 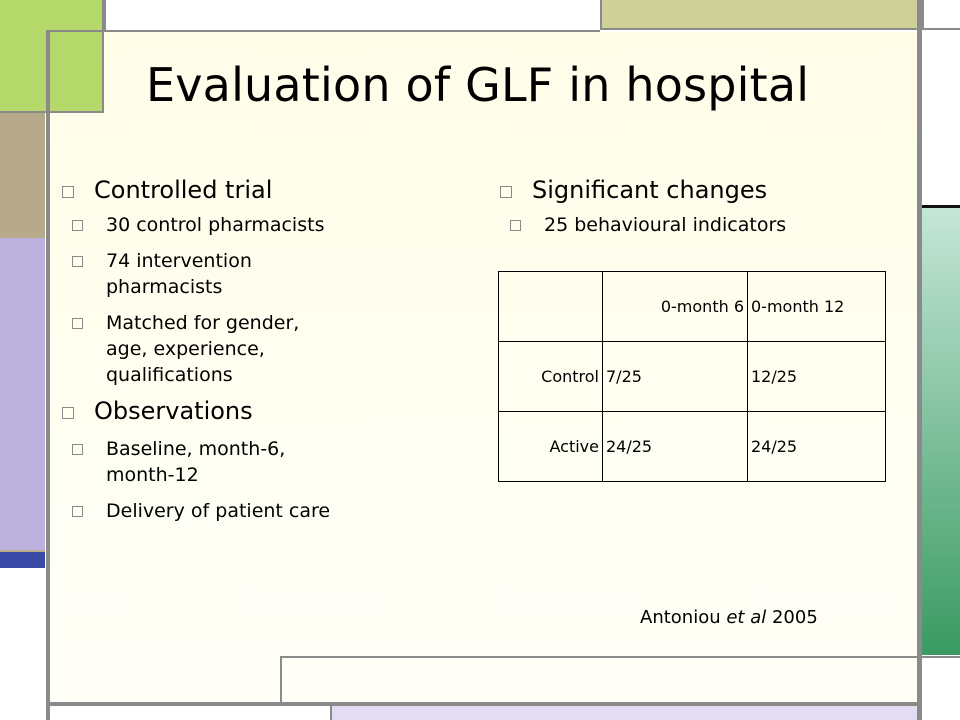 What do you see at coordinates (48, 376) in the screenshot?
I see `frame-line-left` at bounding box center [48, 376].